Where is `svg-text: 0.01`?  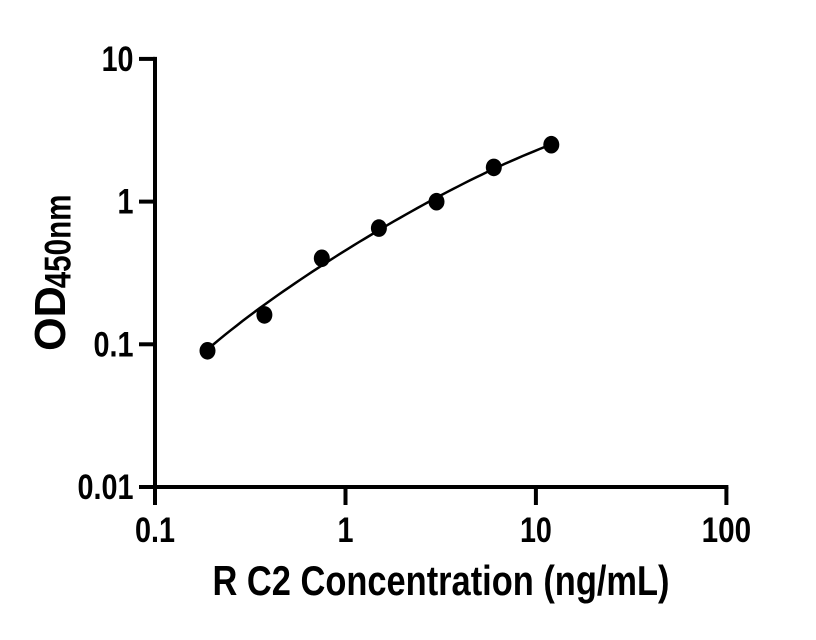
svg-text: 0.01 is located at coordinates (106, 487).